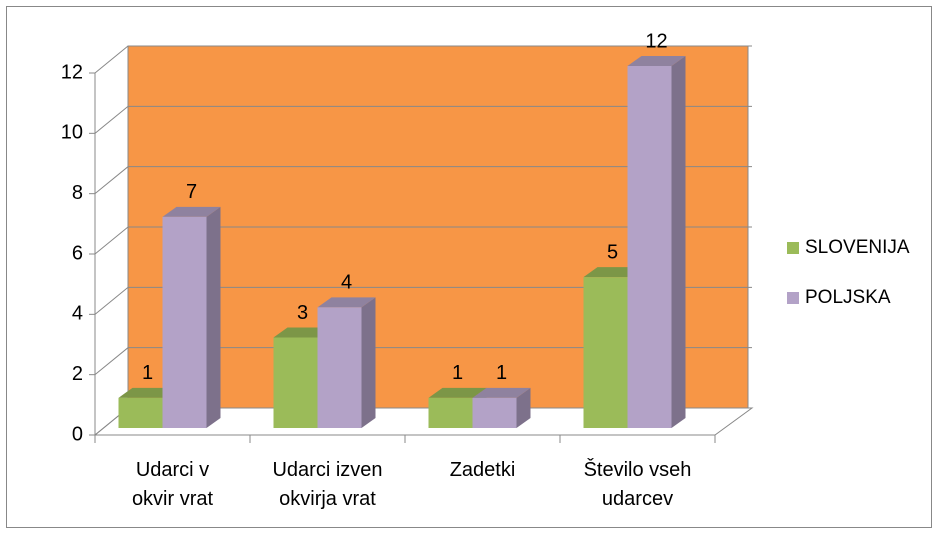  Describe the element at coordinates (77, 253) in the screenshot. I see `y-tick-label: 6` at that location.